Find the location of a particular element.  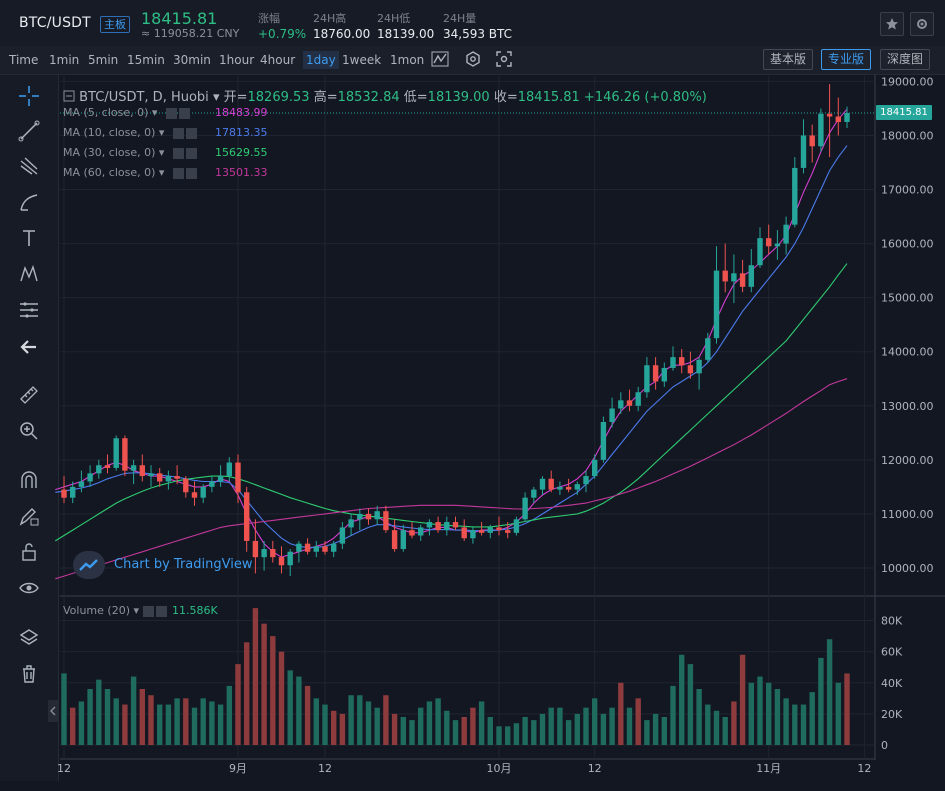

ma-label: MA (30, close, 0) is located at coordinates (109, 152).